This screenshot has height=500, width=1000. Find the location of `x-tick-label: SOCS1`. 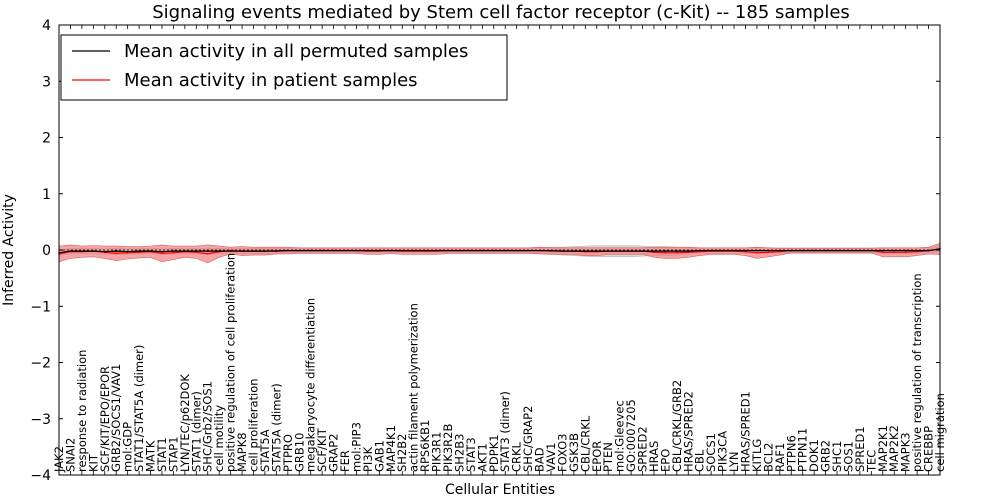

x-tick-label: SOCS1 is located at coordinates (711, 452).